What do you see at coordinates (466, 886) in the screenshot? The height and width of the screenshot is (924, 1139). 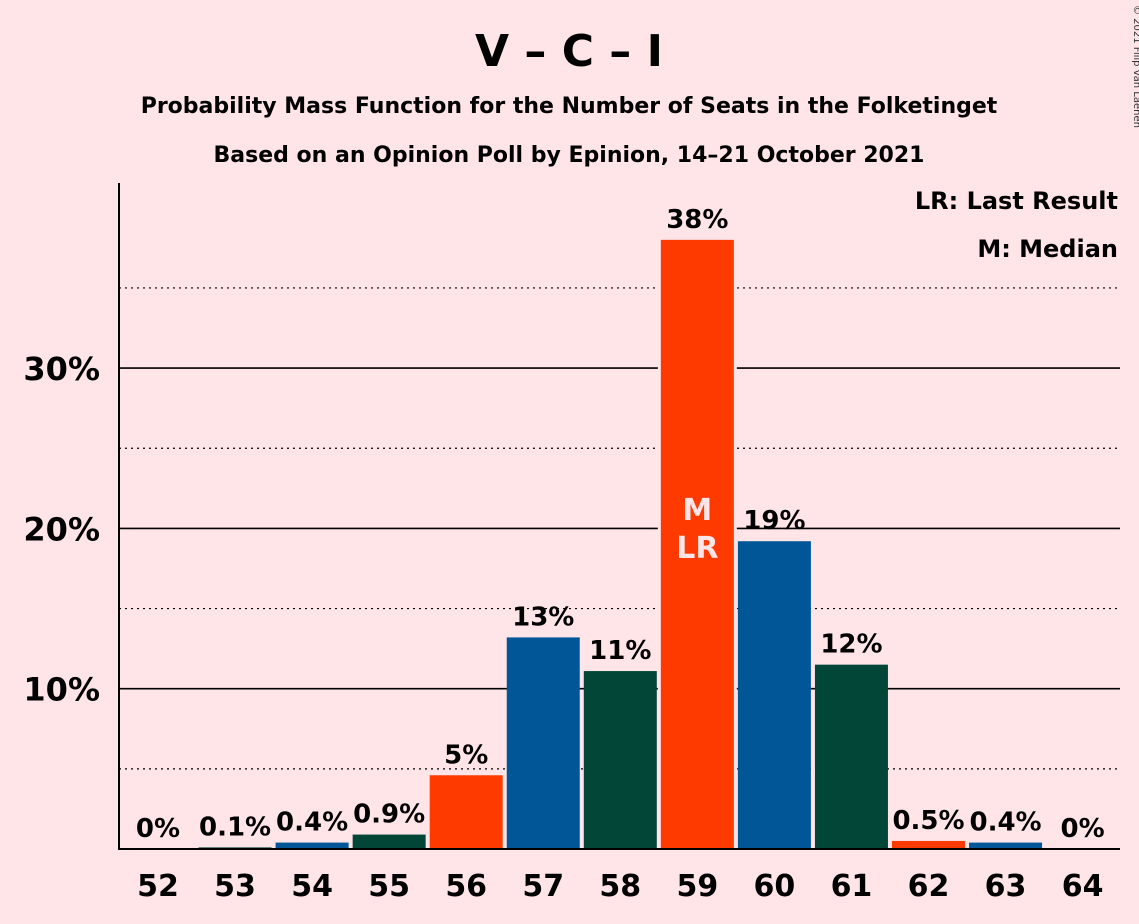 I see `x-tick-label: 56` at bounding box center [466, 886].